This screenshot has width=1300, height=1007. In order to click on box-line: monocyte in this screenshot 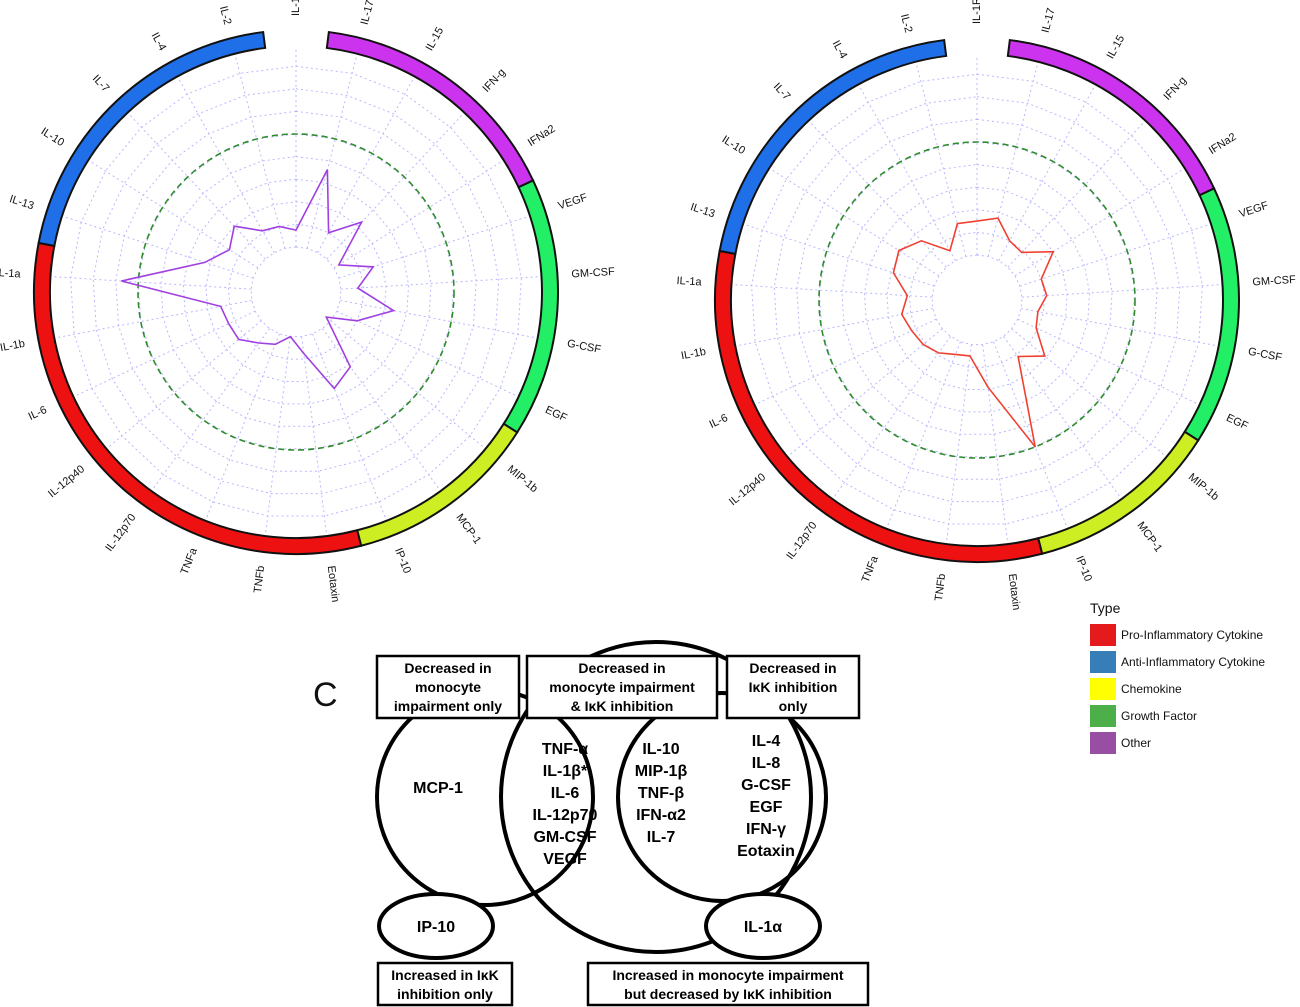, I will do `click(448, 687)`.